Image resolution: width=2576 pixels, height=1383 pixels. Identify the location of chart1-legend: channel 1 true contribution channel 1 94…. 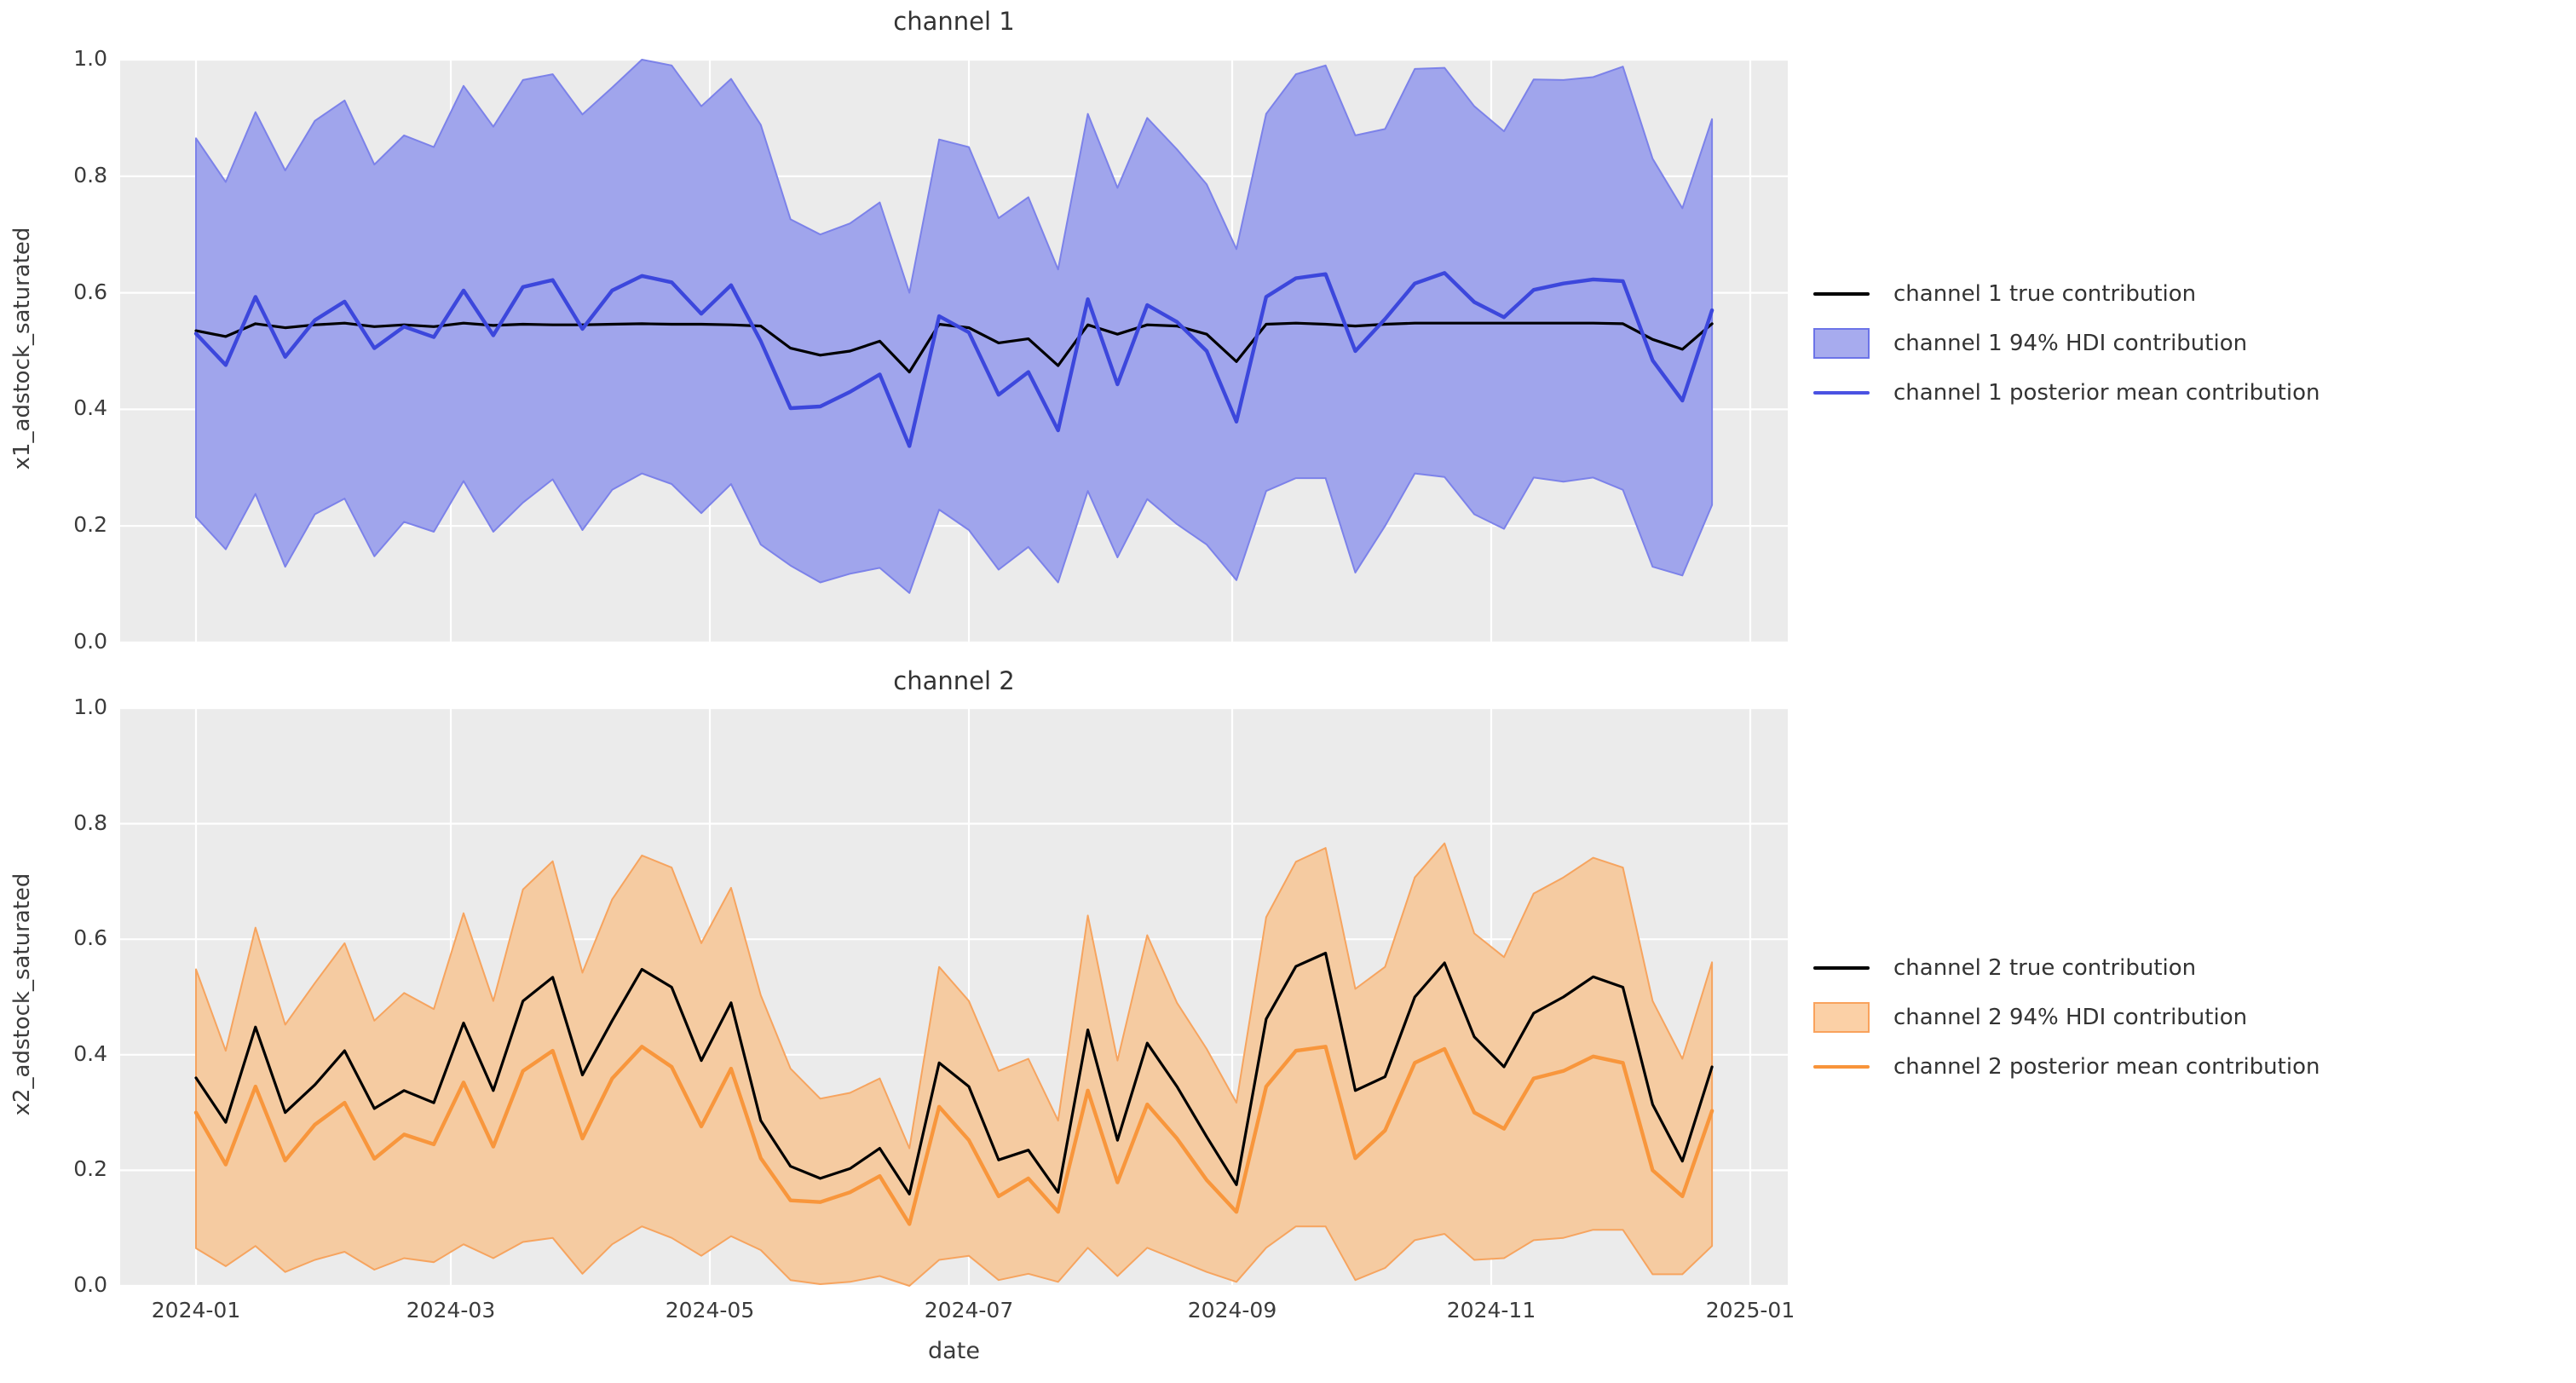
(2066, 343).